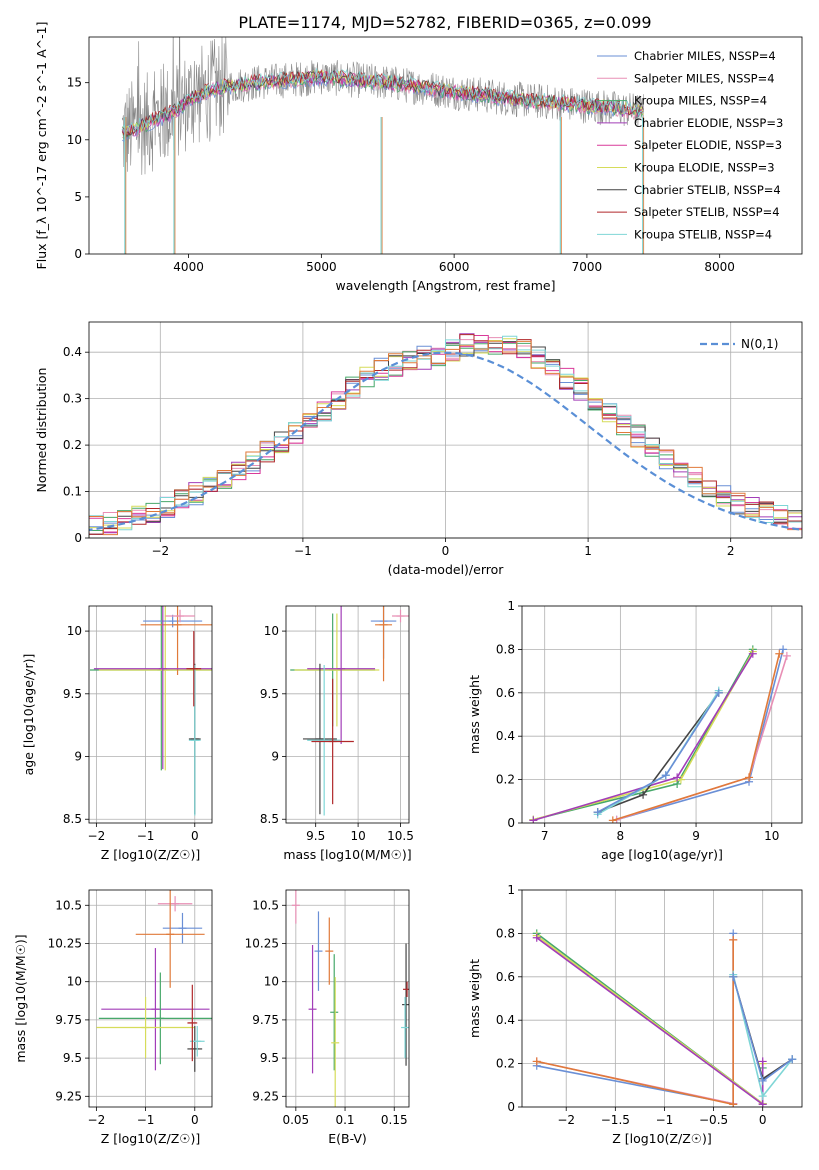  I want to click on x-tick-label: 2, so click(731, 551).